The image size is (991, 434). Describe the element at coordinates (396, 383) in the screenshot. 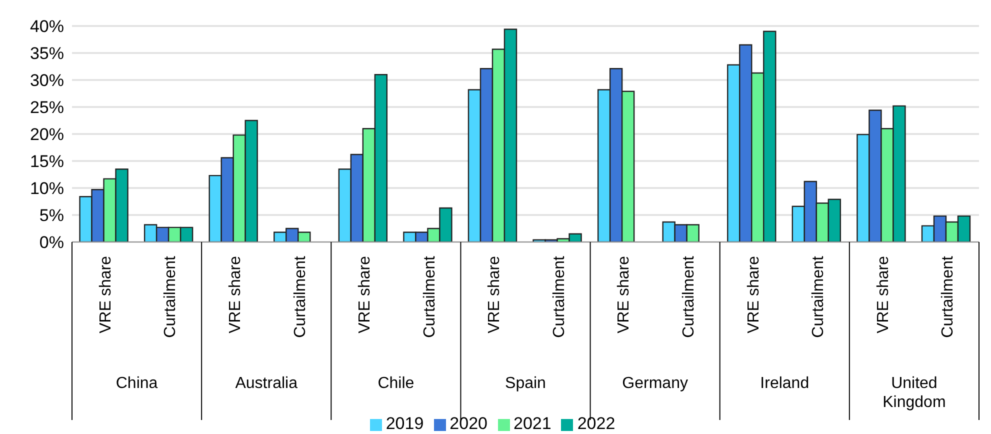

I see `text: Chile` at that location.